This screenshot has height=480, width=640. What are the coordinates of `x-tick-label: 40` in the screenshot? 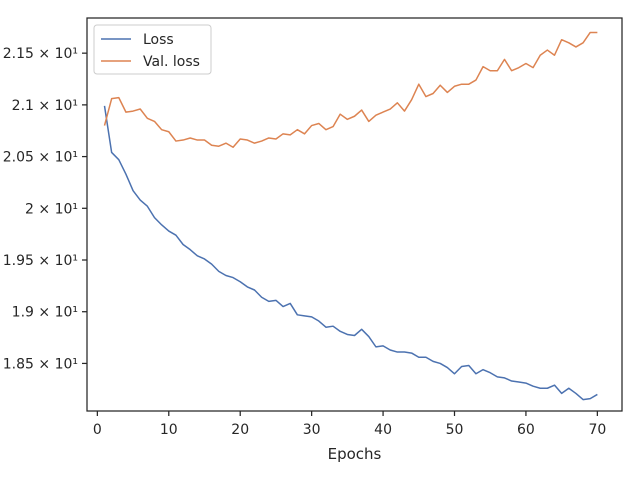 It's located at (383, 430).